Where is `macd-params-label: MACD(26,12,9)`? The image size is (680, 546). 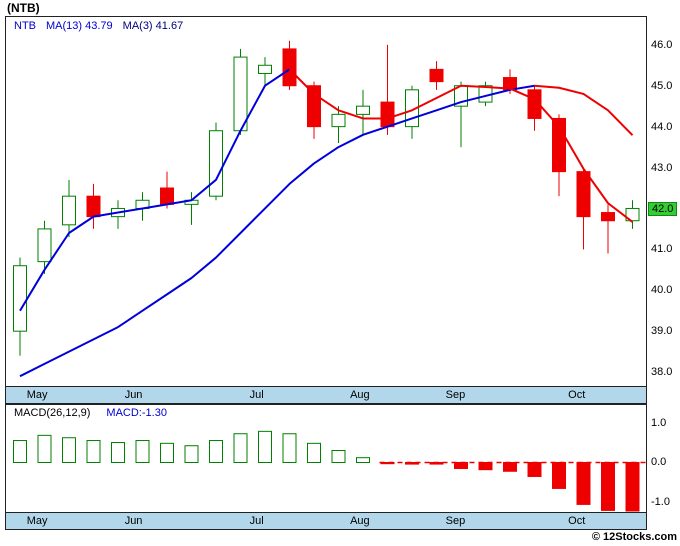 macd-params-label: MACD(26,12,9) is located at coordinates (52, 413).